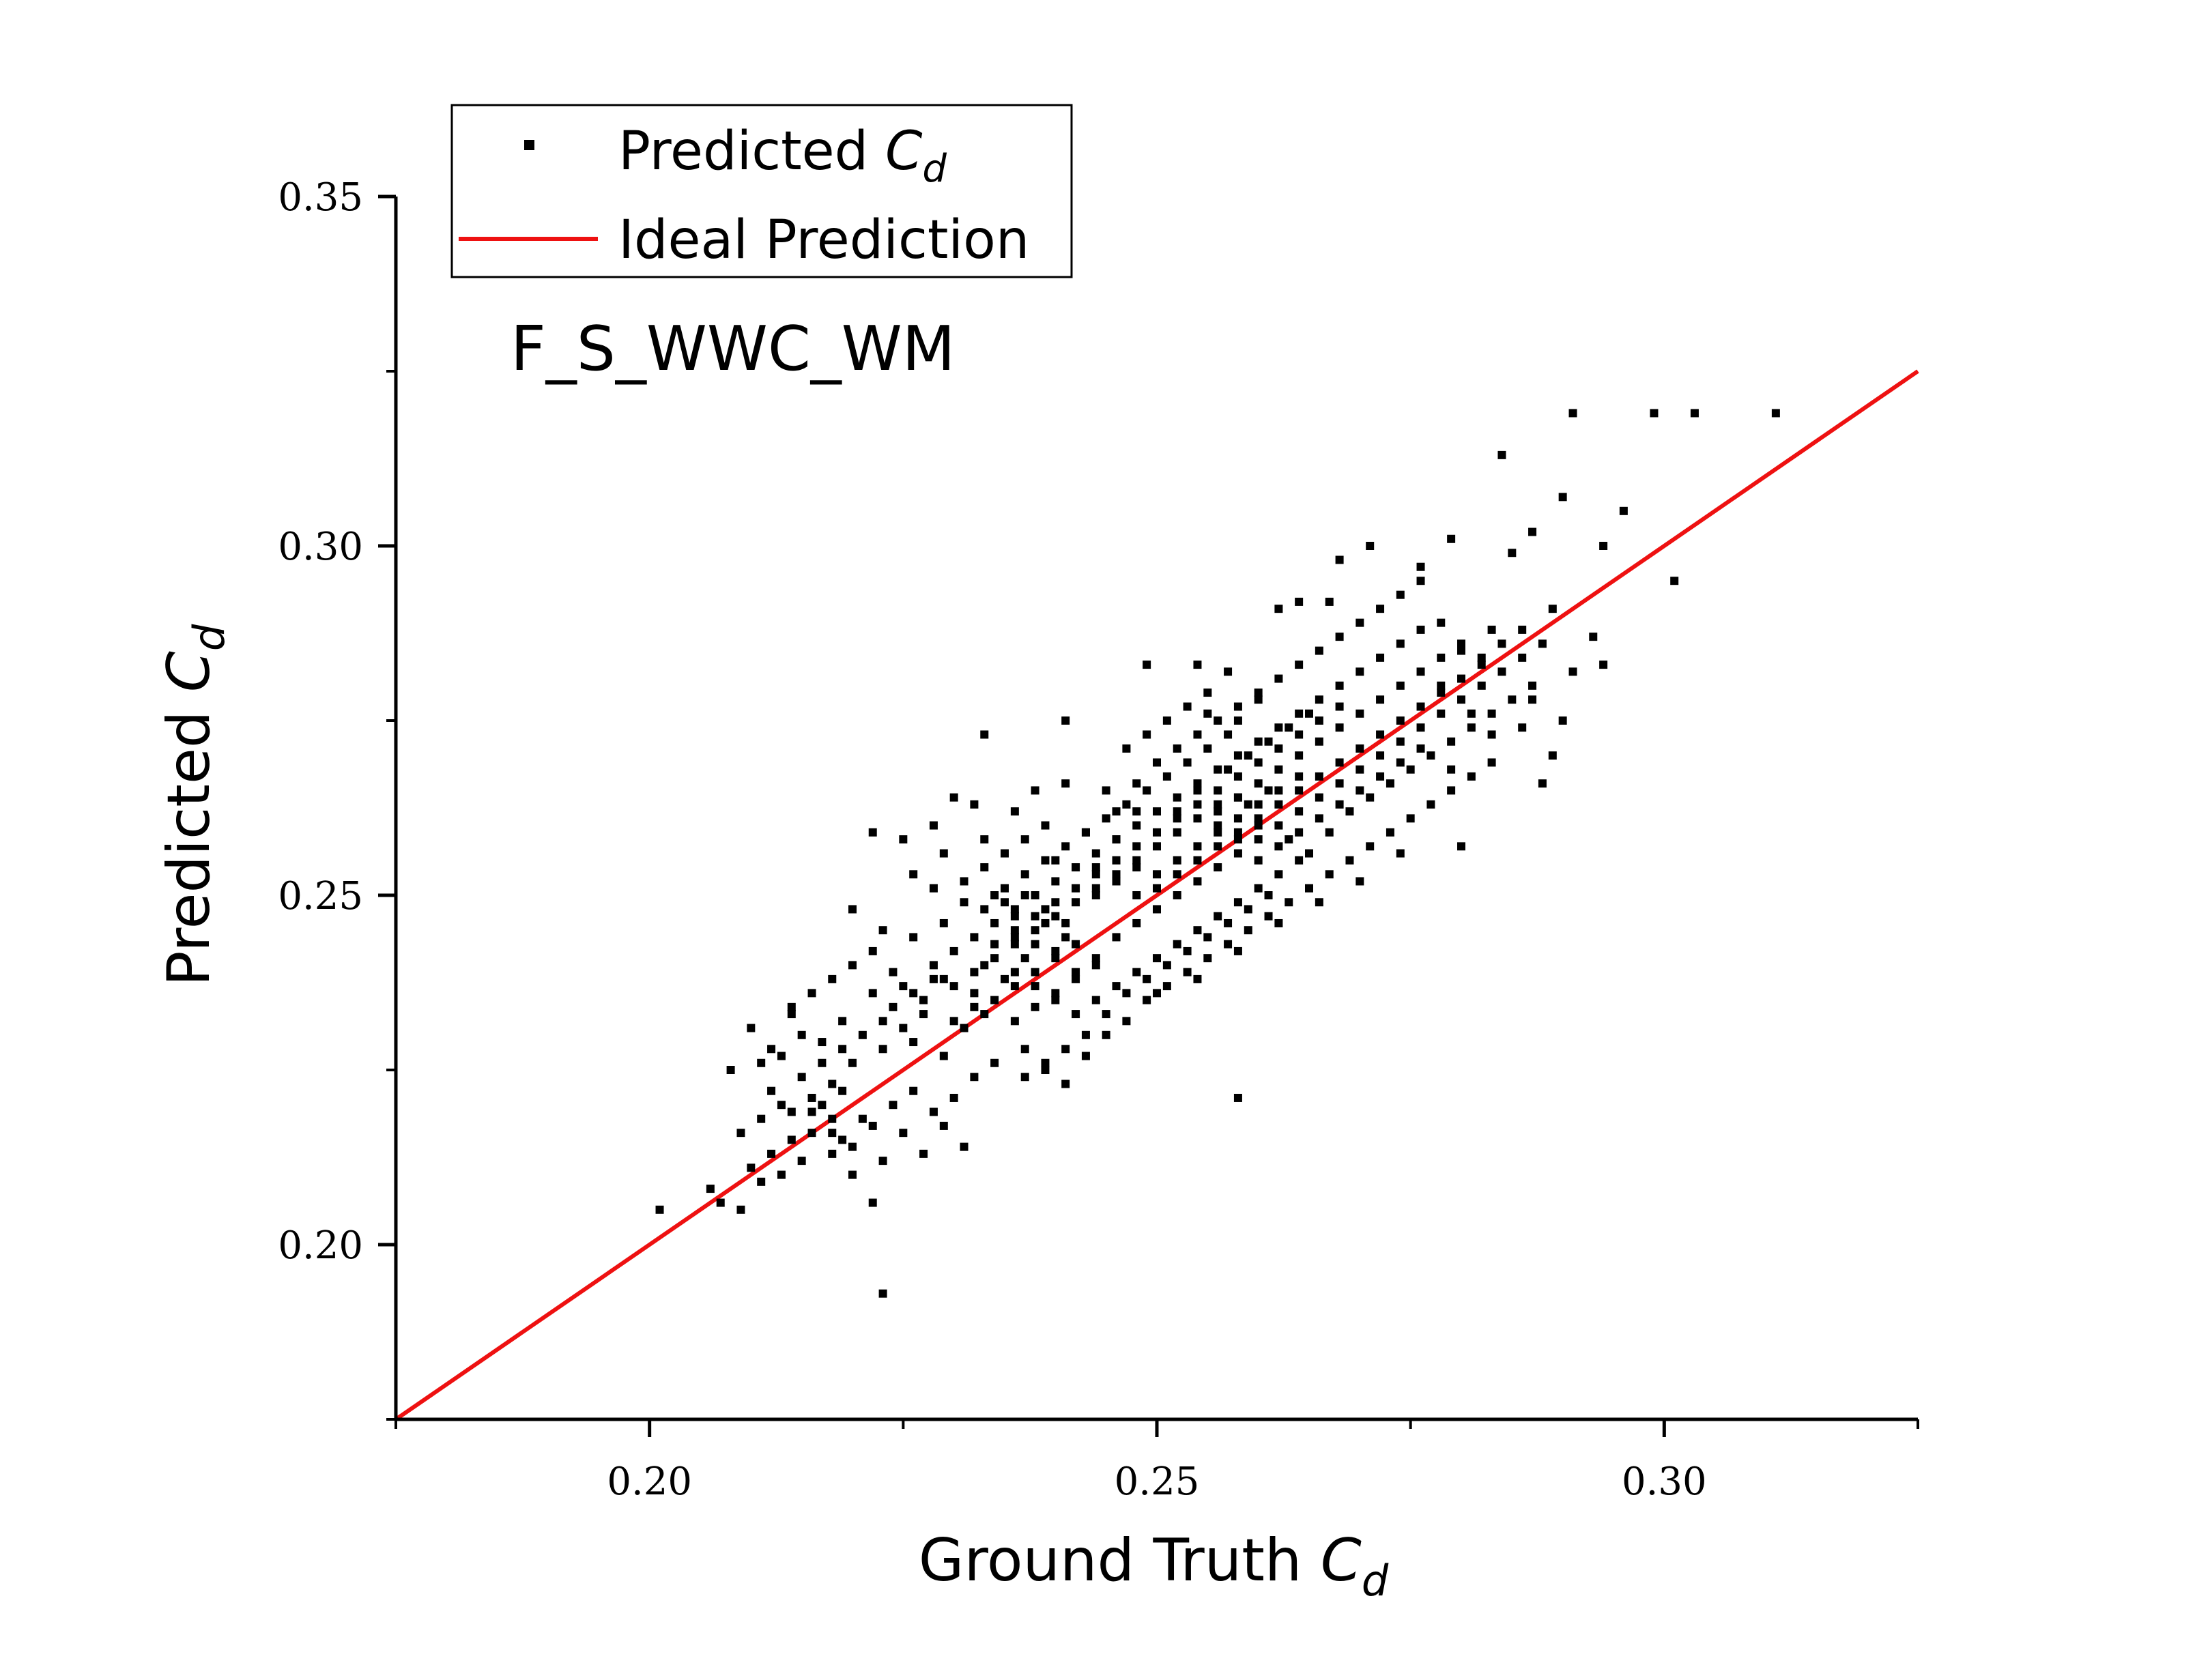  What do you see at coordinates (1157, 1482) in the screenshot?
I see `x-tick-label: 0.25` at bounding box center [1157, 1482].